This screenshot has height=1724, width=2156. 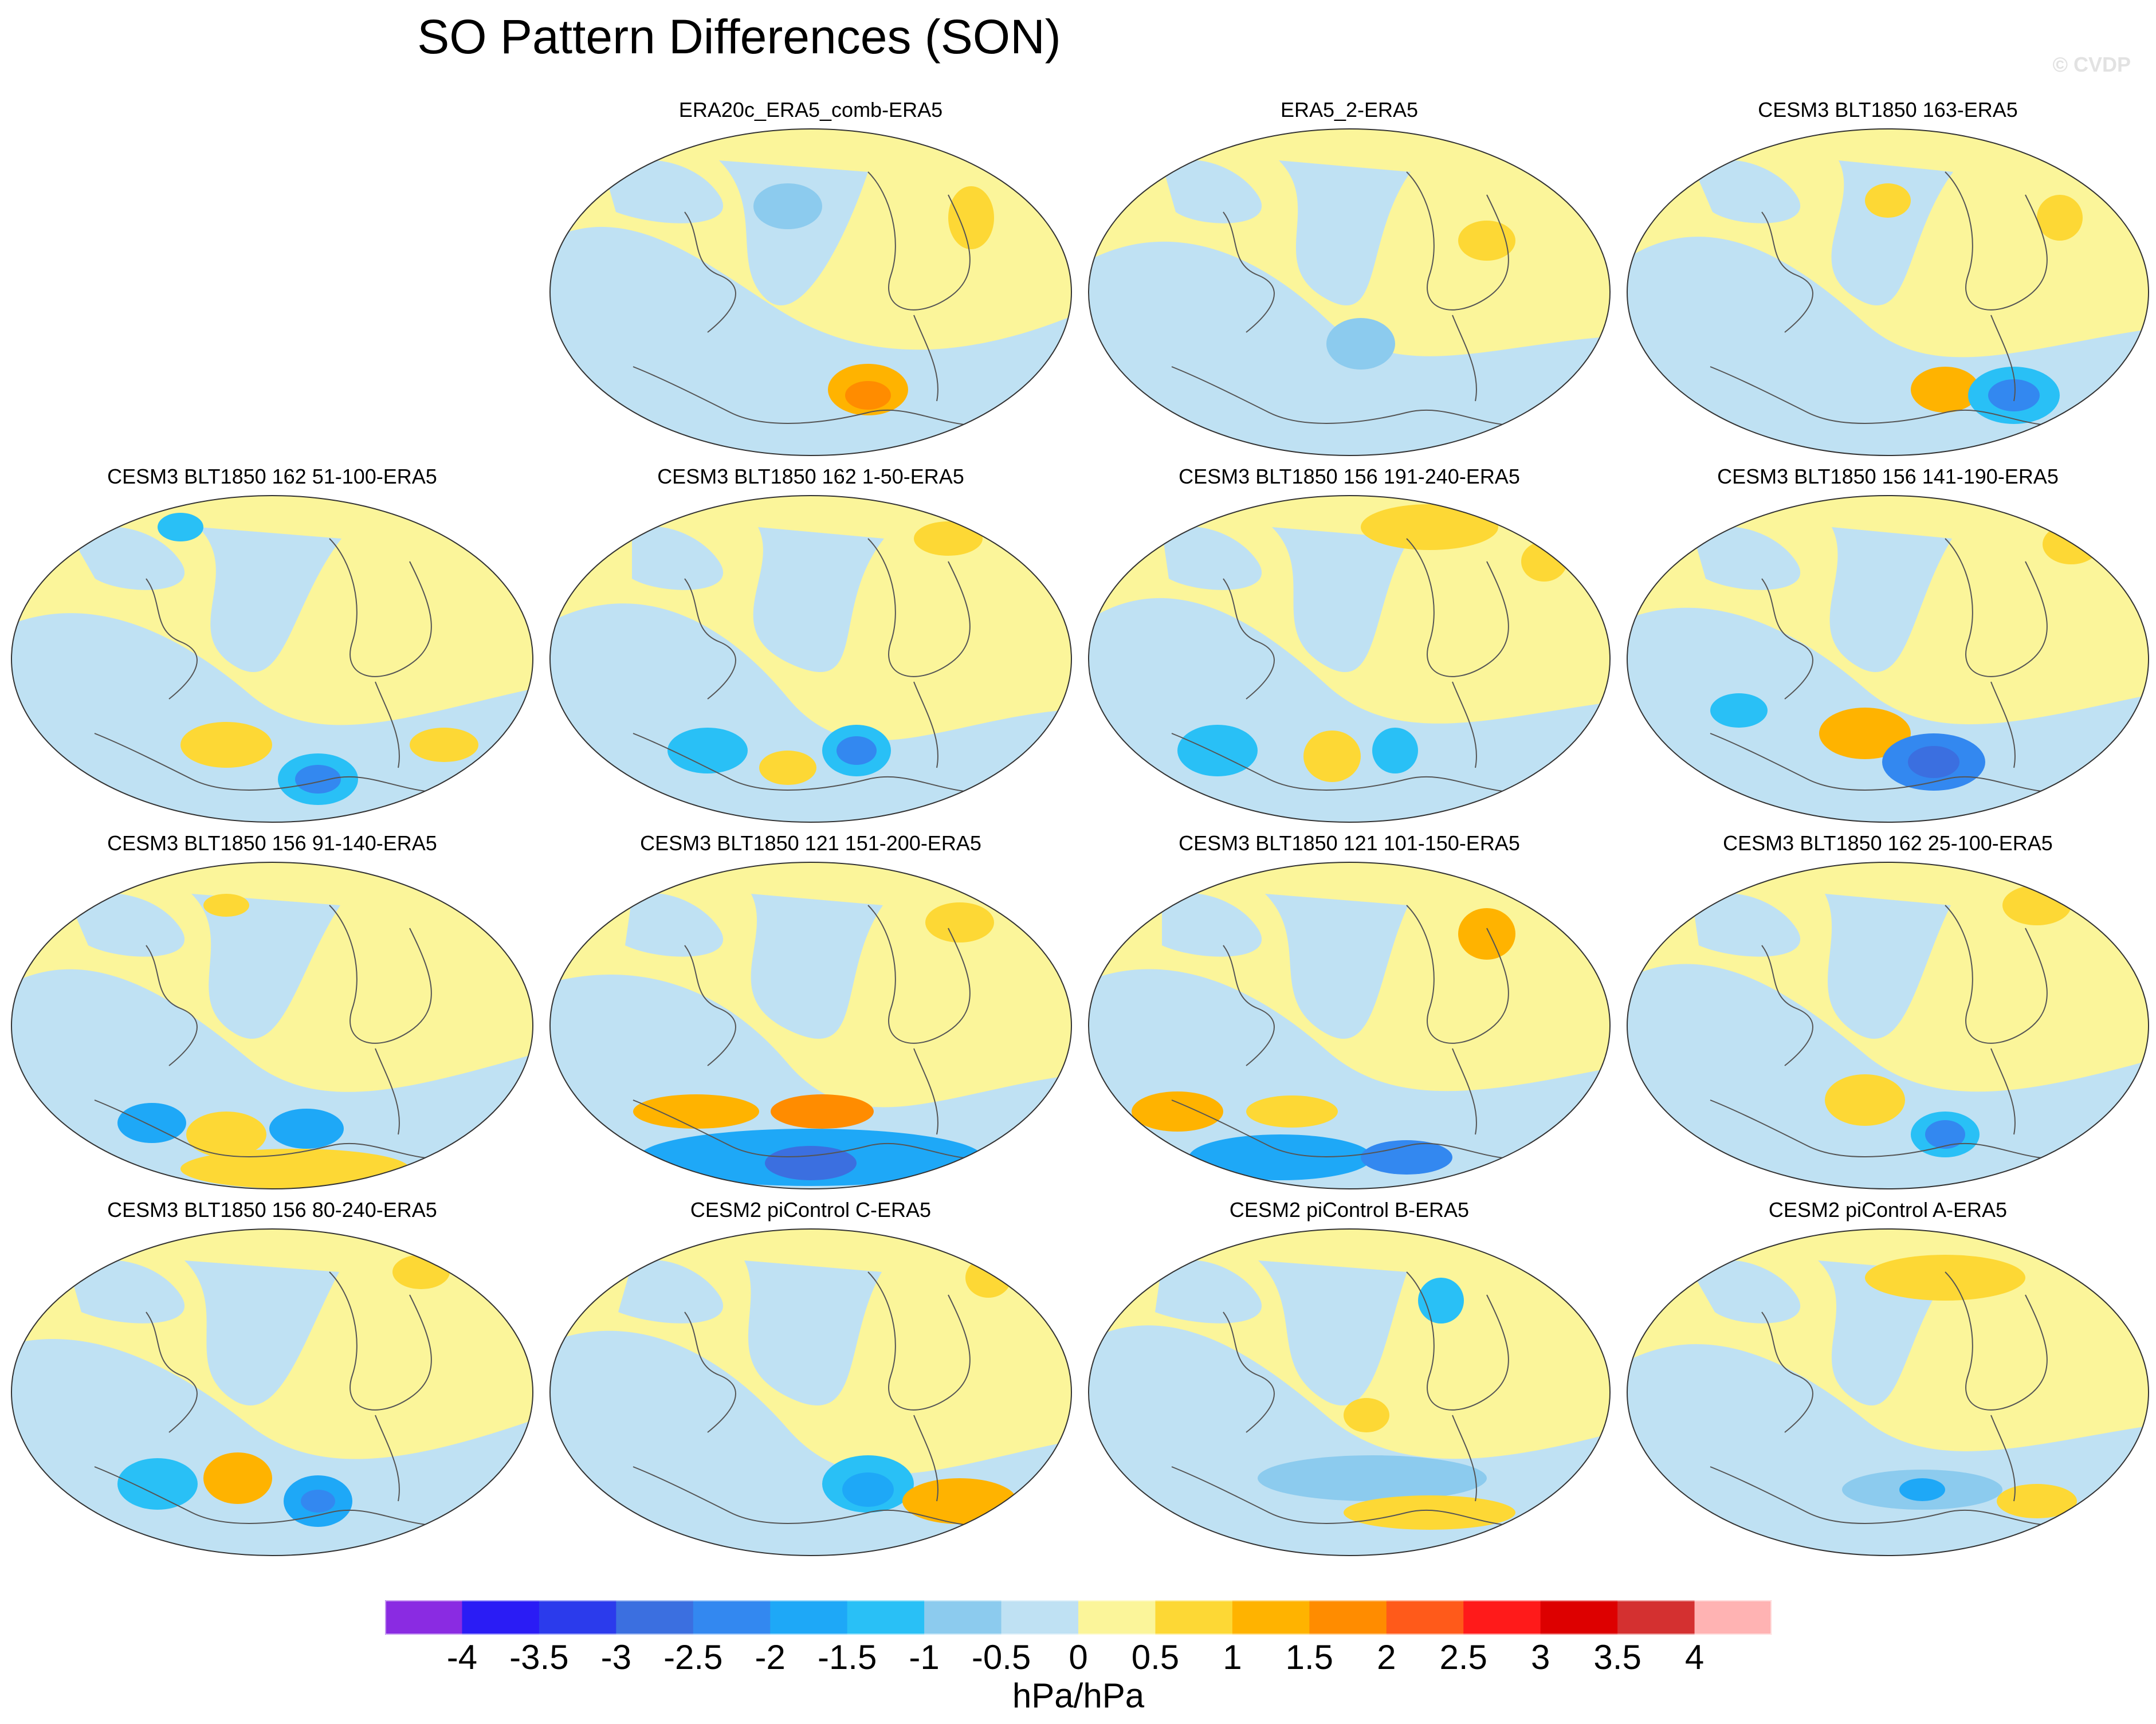 What do you see at coordinates (770, 1657) in the screenshot?
I see `colorbar-tick-label: -2` at bounding box center [770, 1657].